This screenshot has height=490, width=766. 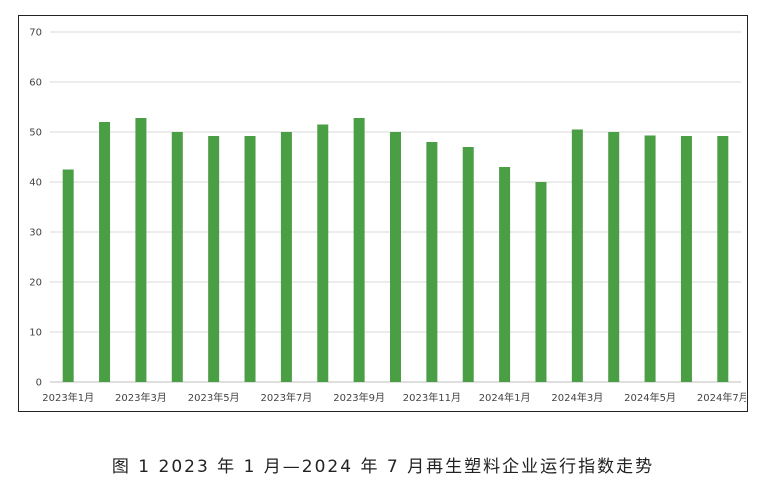 What do you see at coordinates (432, 397) in the screenshot?
I see `x-tick-label: 2023年11月` at bounding box center [432, 397].